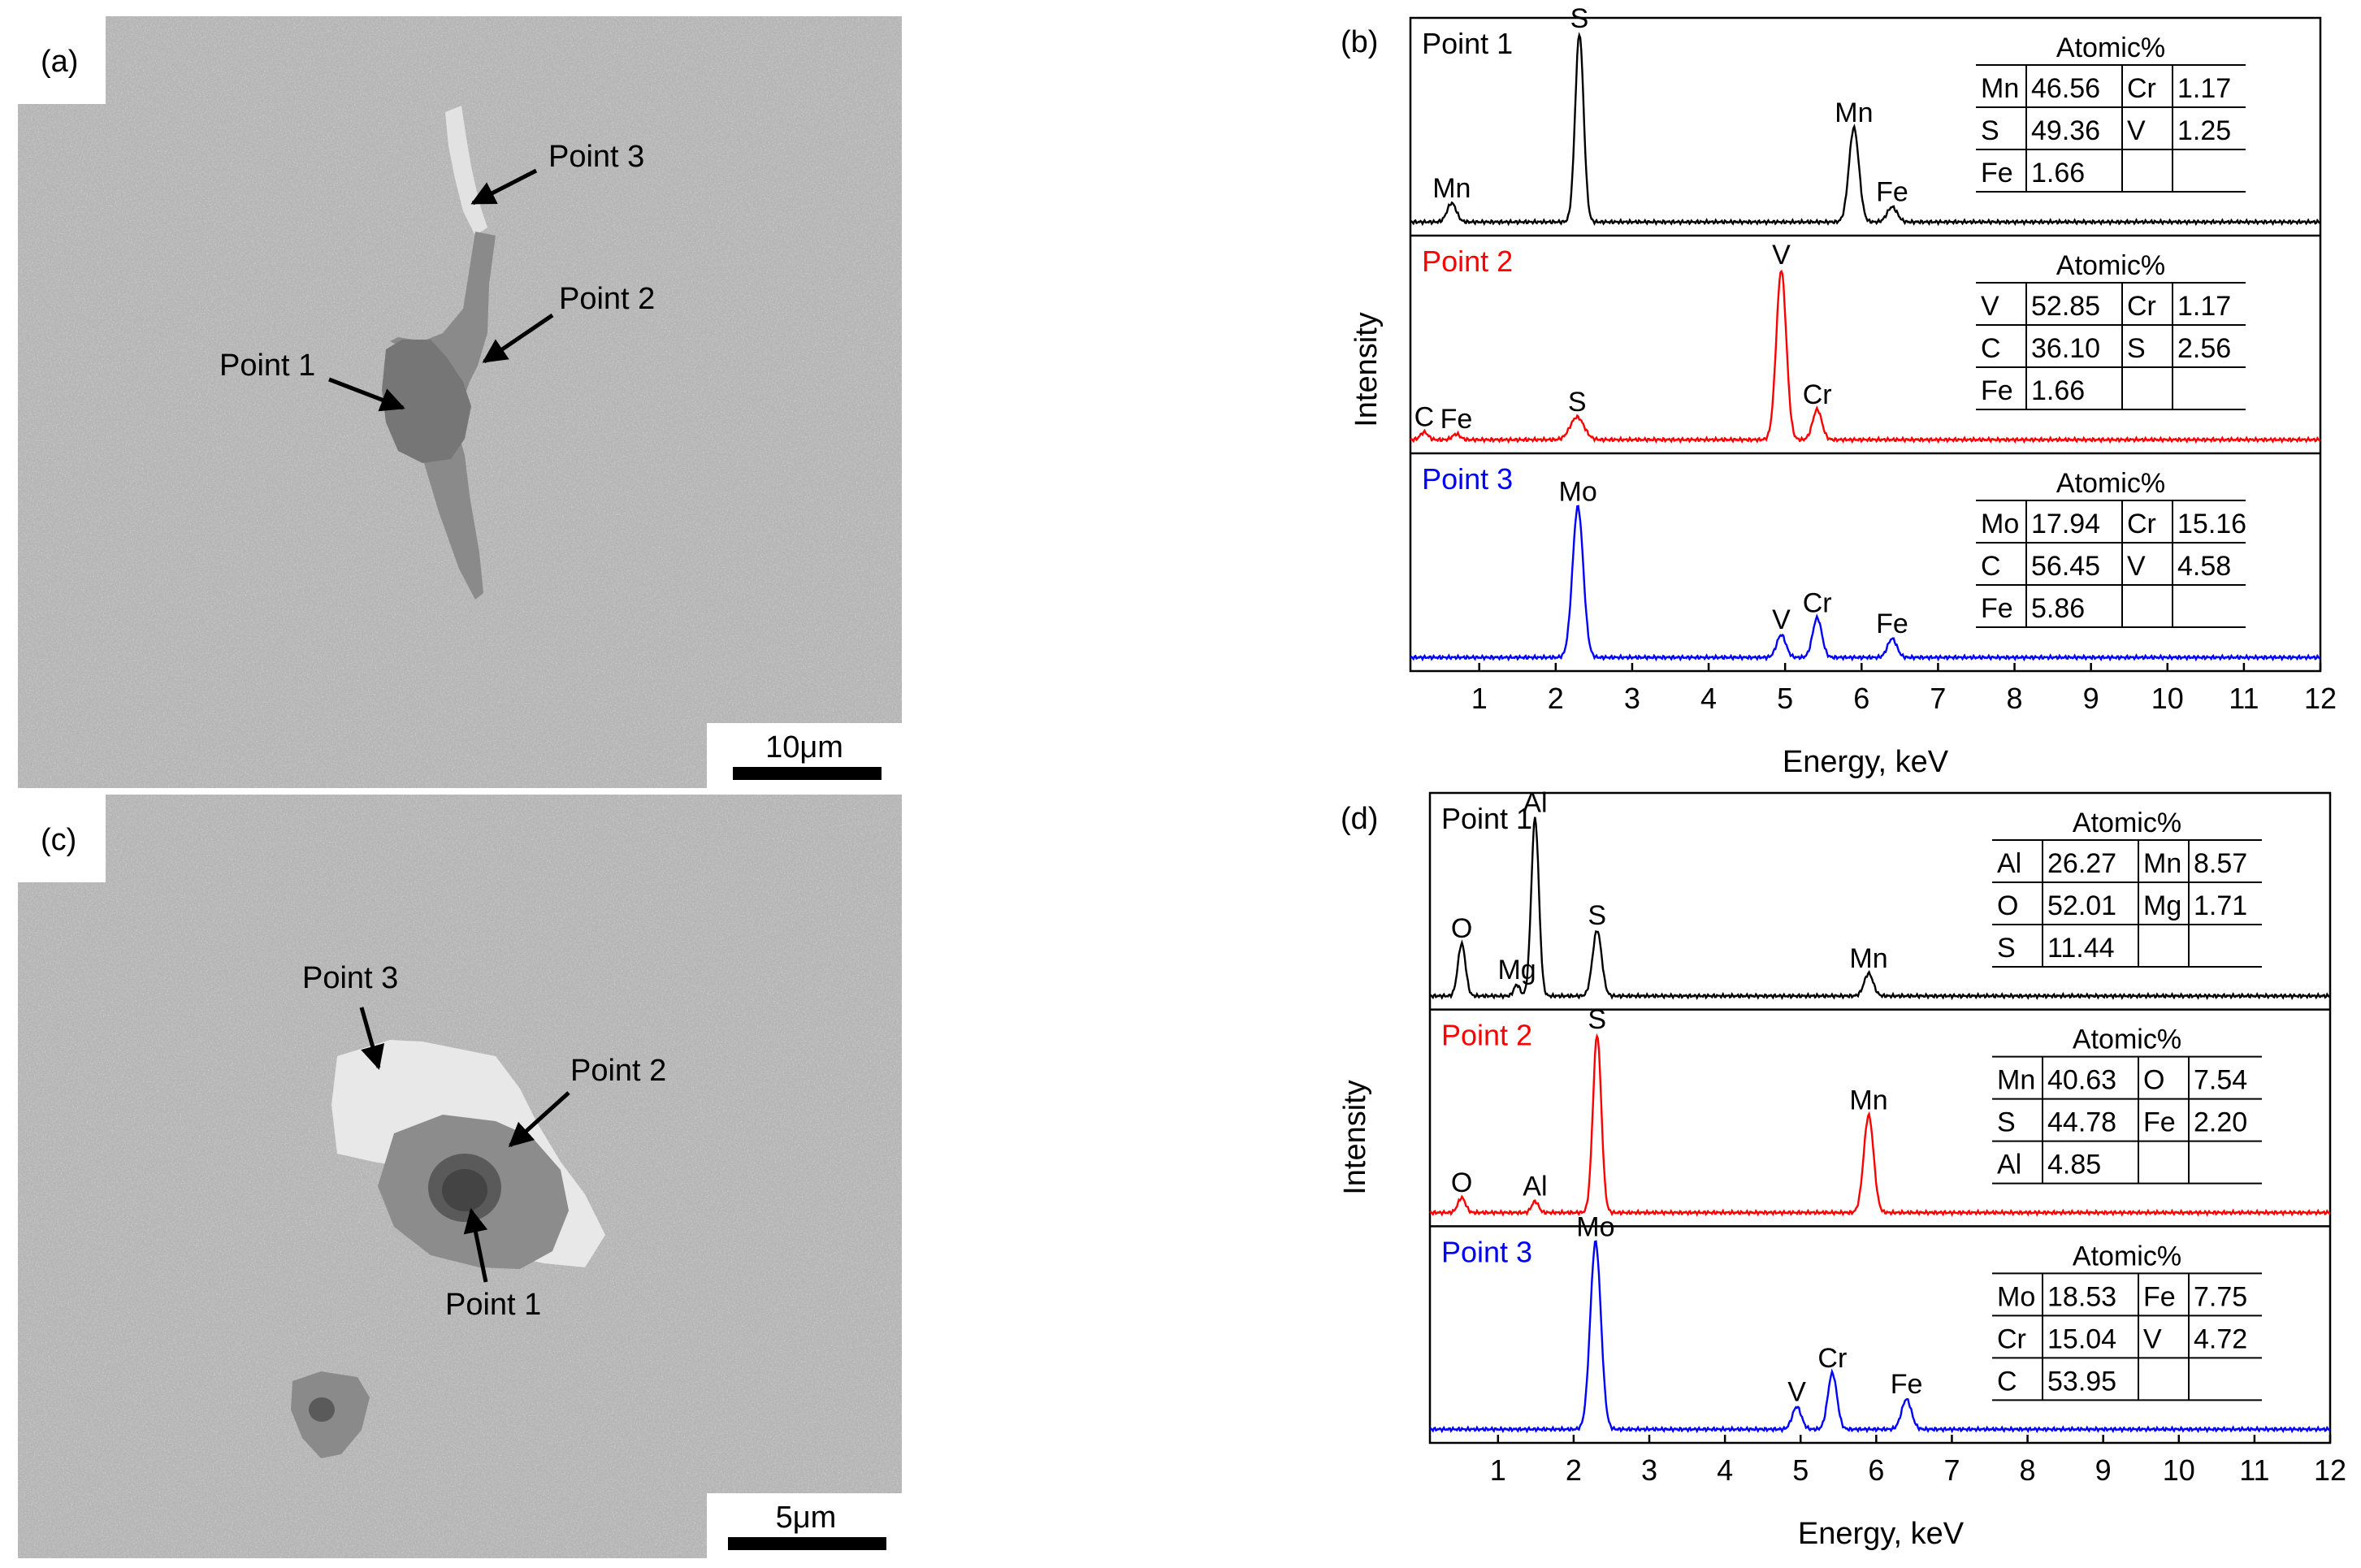 The height and width of the screenshot is (1568, 2361). I want to click on panel-b-label: (b), so click(1359, 42).